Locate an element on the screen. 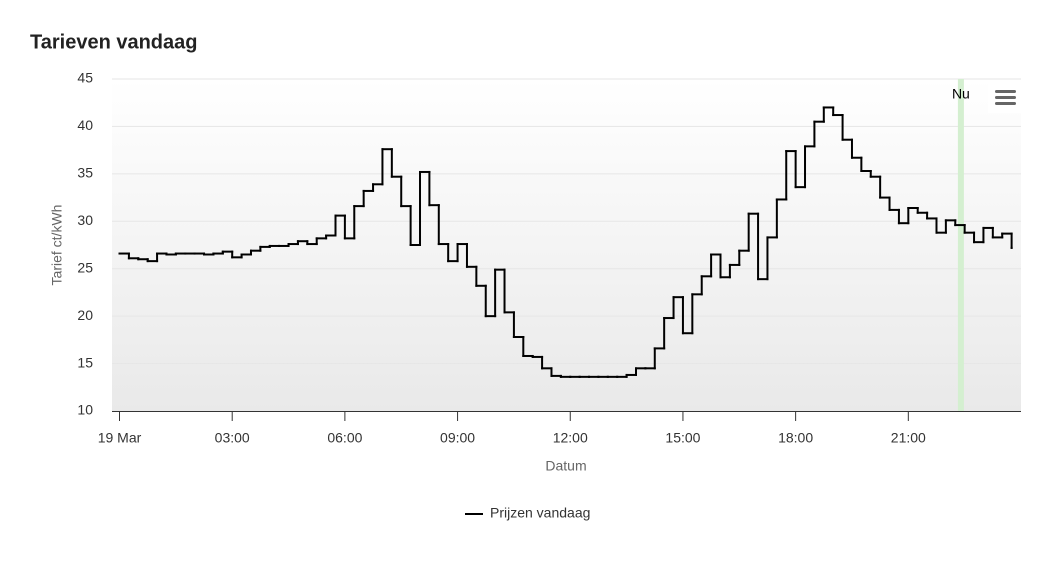  menu-button is located at coordinates (1005, 98).